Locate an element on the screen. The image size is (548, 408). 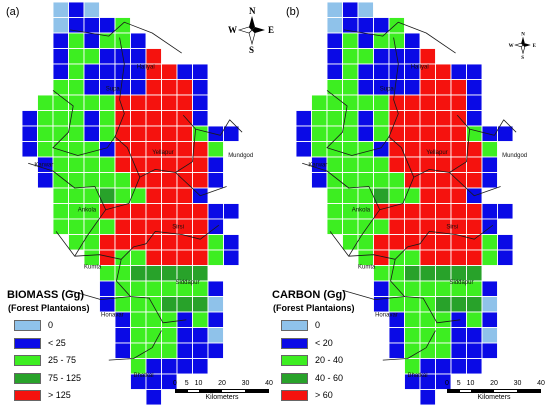
scale-tick: 5 is located at coordinates (458, 383).